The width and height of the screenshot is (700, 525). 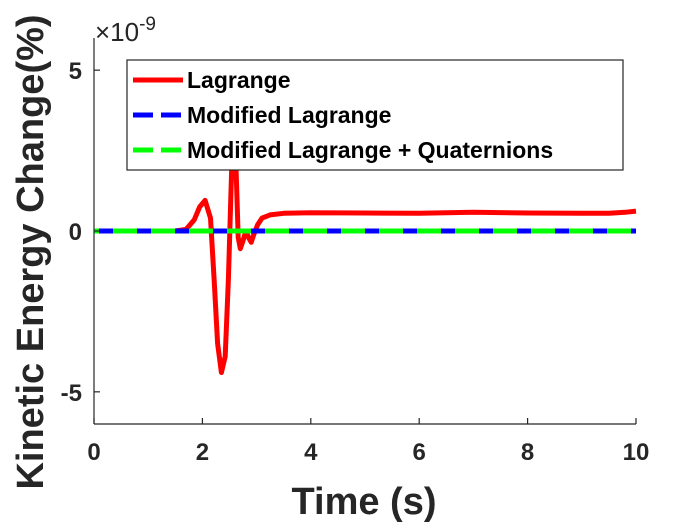 What do you see at coordinates (311, 452) in the screenshot?
I see `x-tick-label: 4` at bounding box center [311, 452].